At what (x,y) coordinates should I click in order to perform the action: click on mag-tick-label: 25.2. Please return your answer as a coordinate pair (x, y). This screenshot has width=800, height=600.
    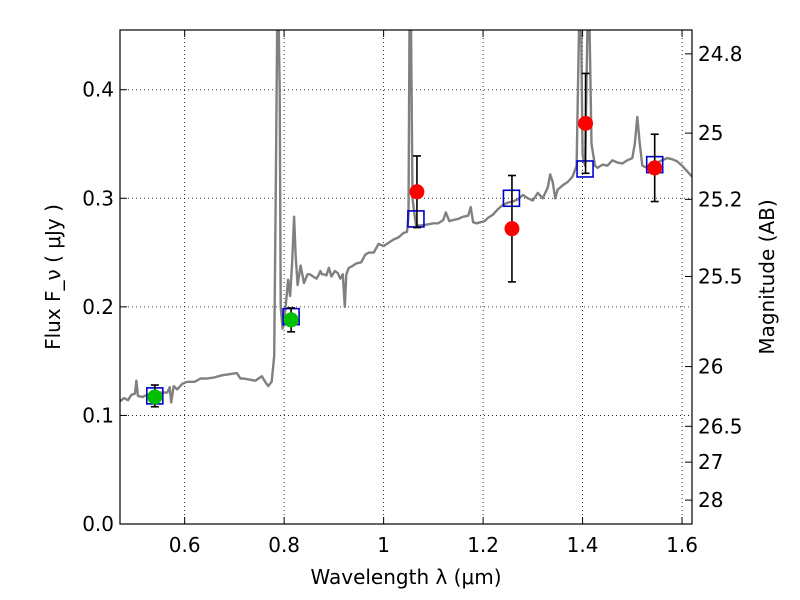
    Looking at the image, I should click on (720, 199).